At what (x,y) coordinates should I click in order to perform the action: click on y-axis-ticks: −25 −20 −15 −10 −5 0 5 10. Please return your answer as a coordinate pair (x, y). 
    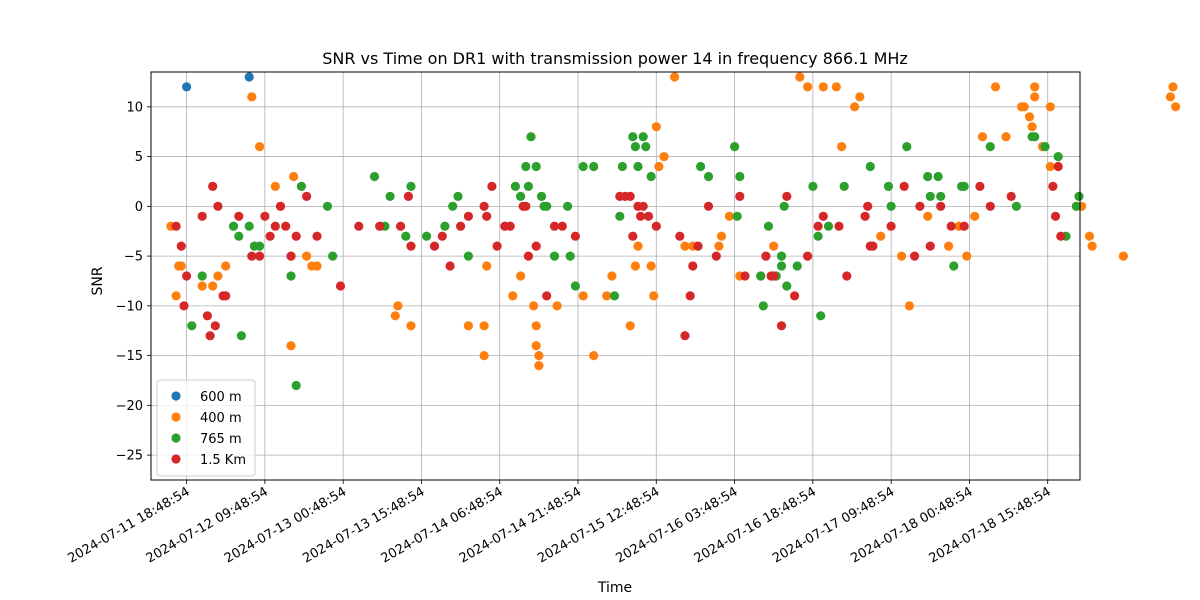
    Looking at the image, I should click on (133, 282).